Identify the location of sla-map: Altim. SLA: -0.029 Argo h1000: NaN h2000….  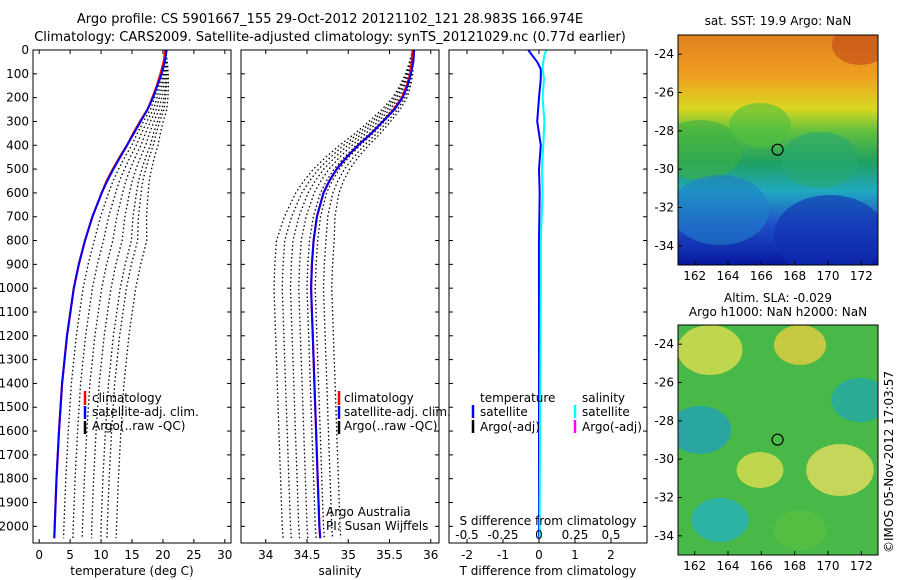
(766, 432).